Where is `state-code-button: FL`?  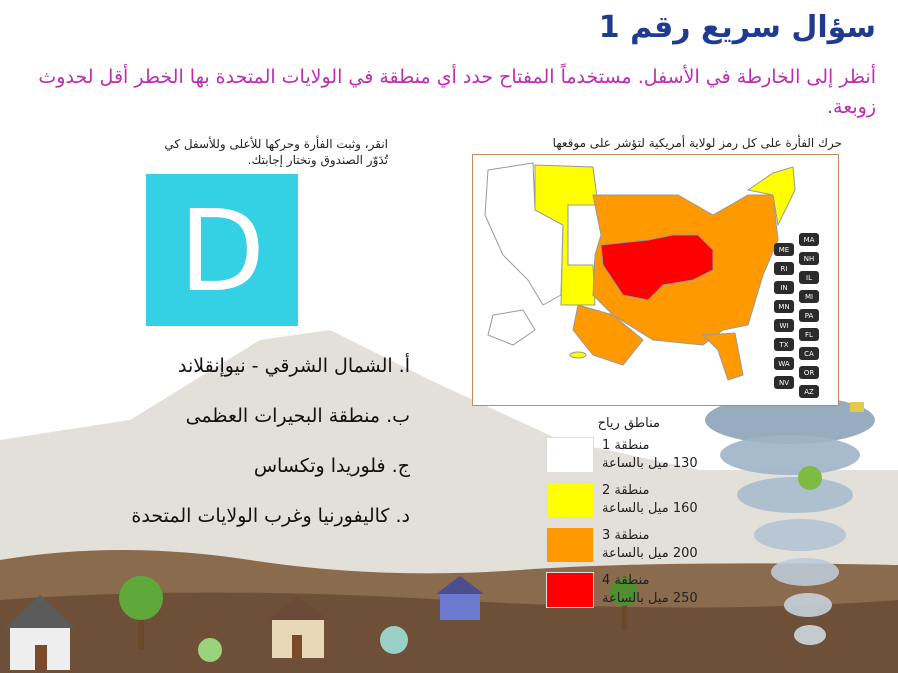
state-code-button: FL is located at coordinates (809, 334).